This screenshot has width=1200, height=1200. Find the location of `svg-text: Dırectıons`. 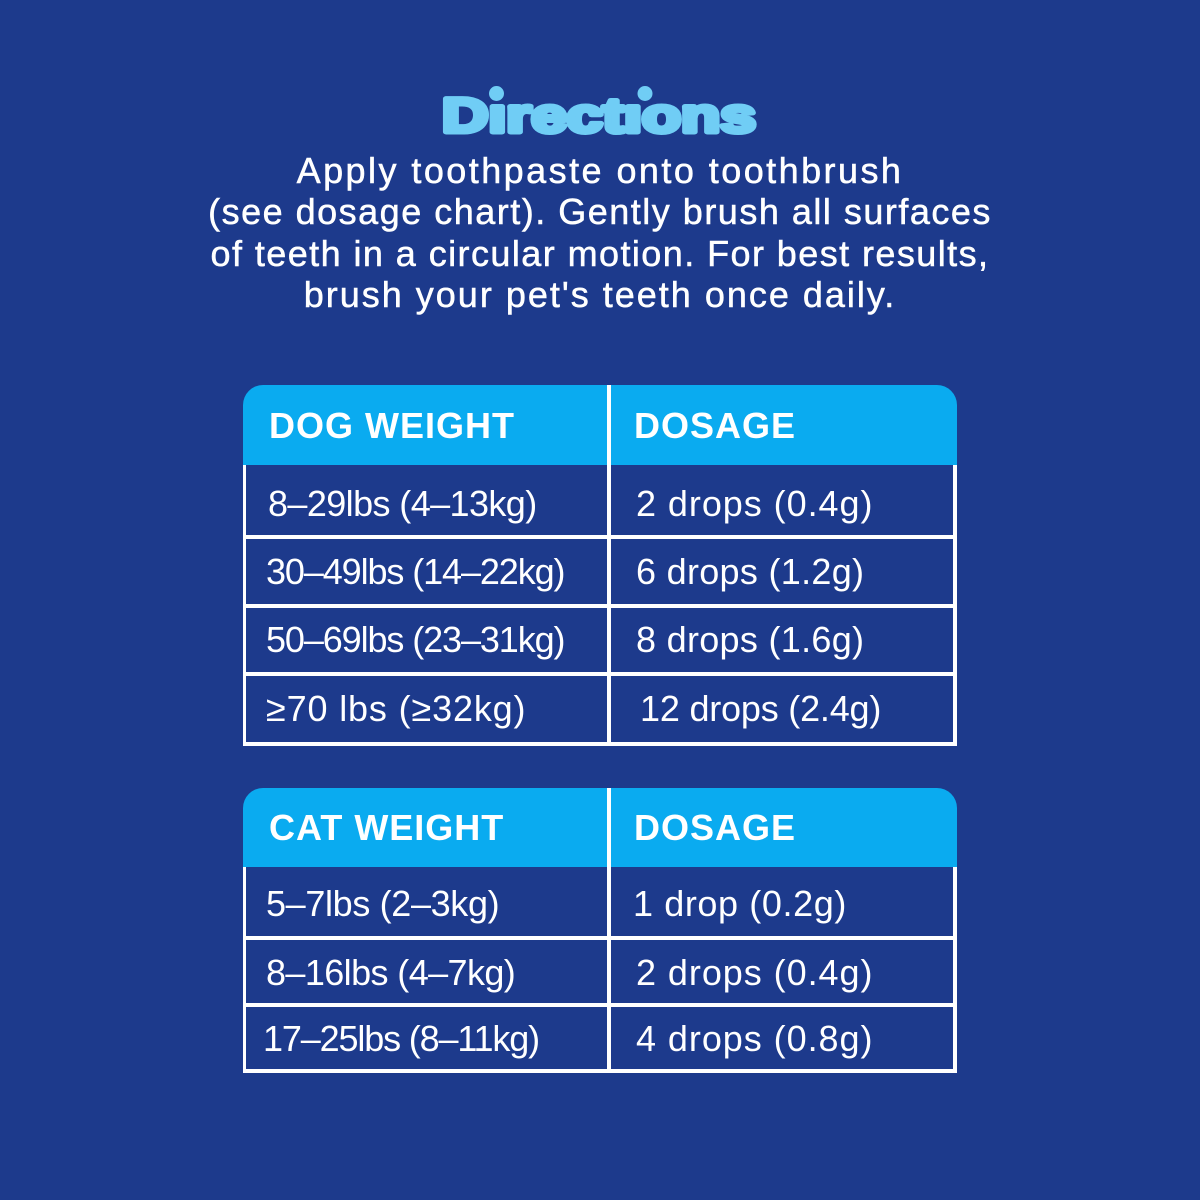

svg-text: Dırectıons is located at coordinates (599, 116).